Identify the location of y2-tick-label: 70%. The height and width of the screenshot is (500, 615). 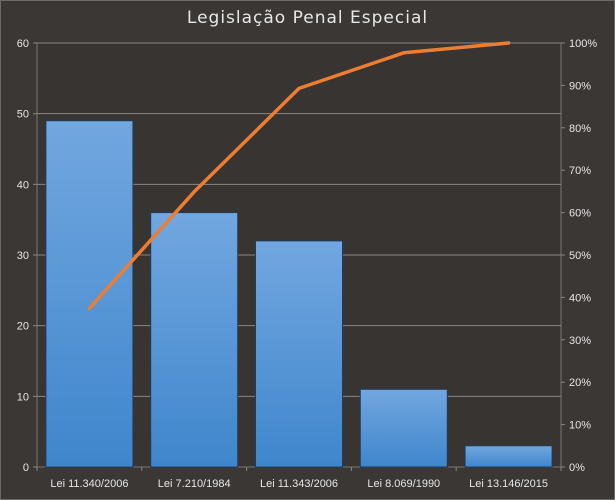
(580, 171).